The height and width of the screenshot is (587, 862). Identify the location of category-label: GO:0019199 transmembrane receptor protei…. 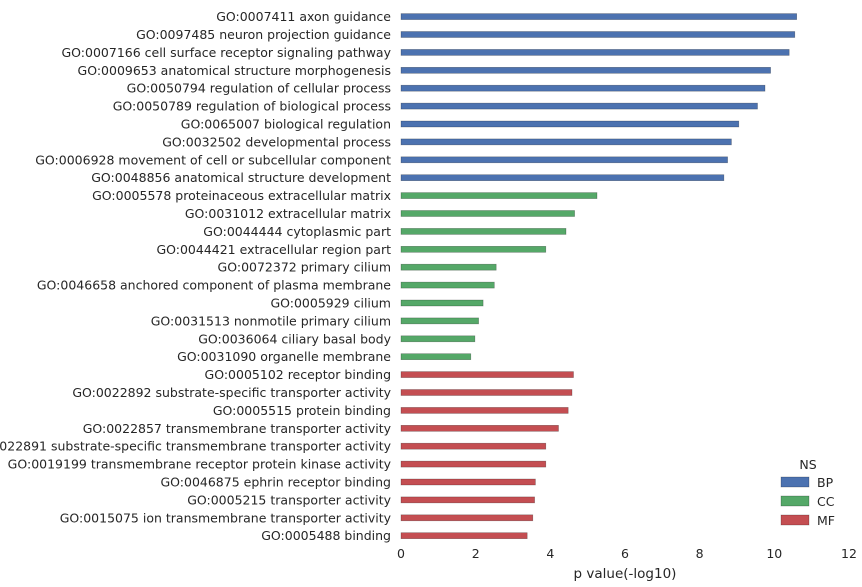
(200, 464).